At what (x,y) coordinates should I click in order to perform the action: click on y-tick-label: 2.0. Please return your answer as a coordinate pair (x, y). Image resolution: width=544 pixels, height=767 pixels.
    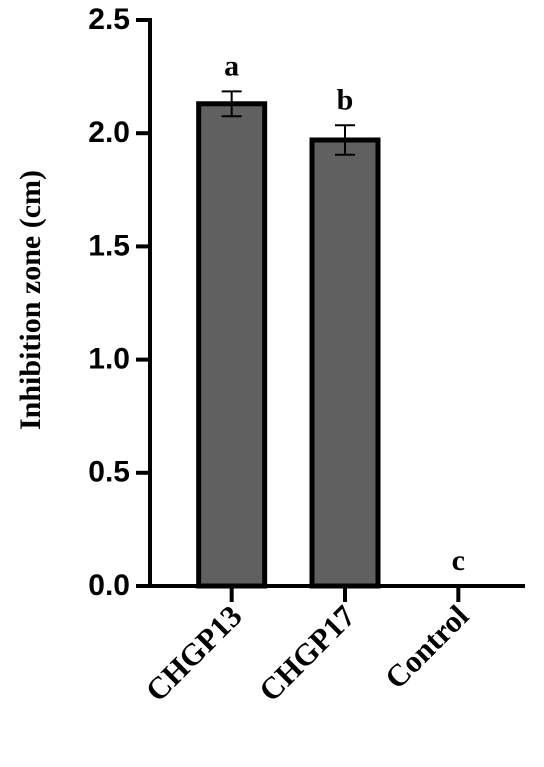
    Looking at the image, I should click on (109, 132).